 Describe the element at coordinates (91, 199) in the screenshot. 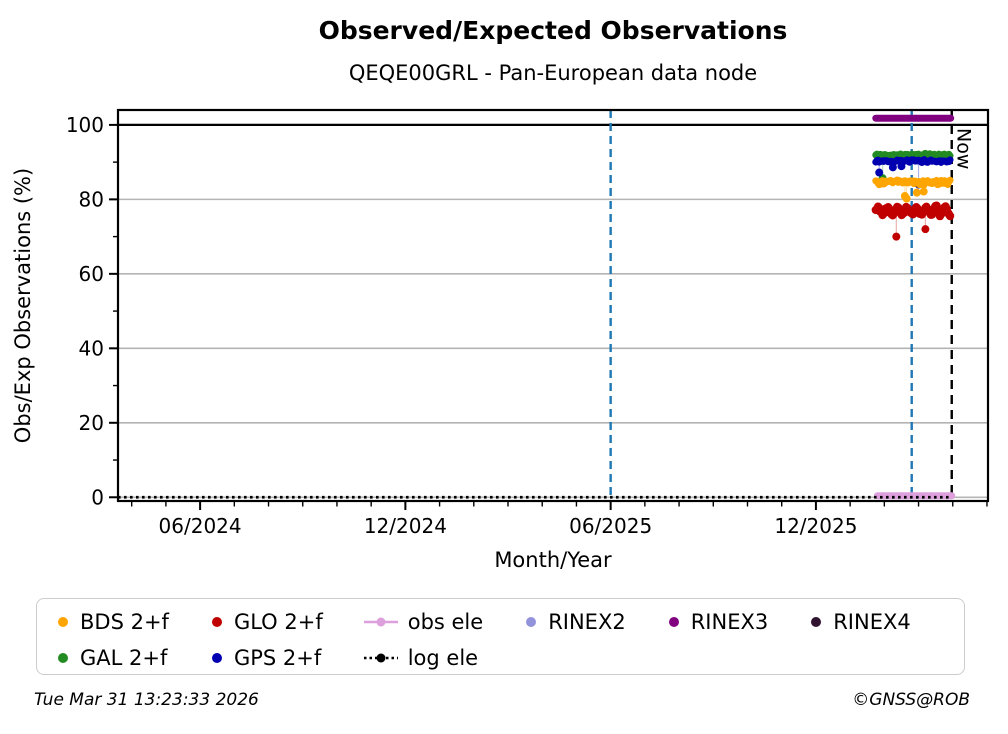

I see `y-tick-label: 80` at that location.